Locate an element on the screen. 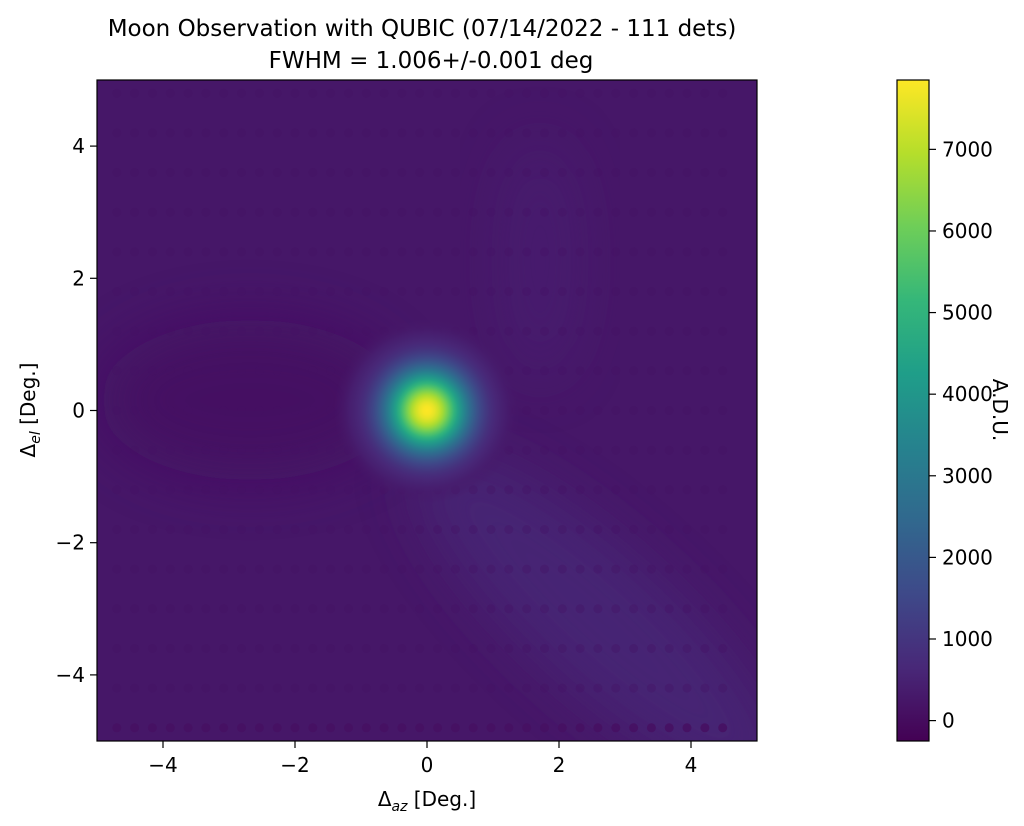  x-tick-label: 0 is located at coordinates (427, 765).